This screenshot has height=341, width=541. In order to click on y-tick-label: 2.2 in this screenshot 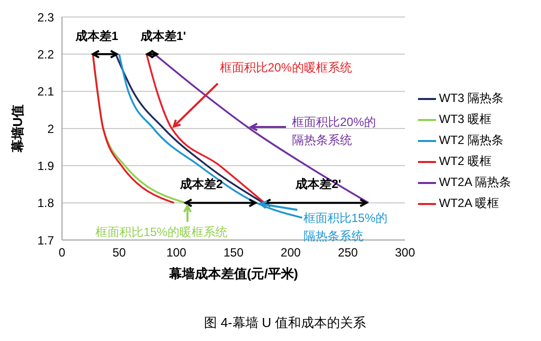, I will do `click(45, 54)`.